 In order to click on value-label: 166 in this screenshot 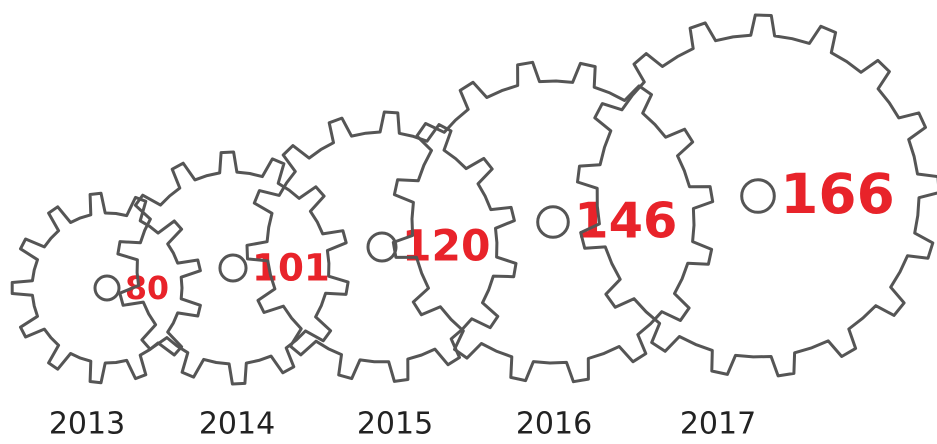, I will do `click(837, 194)`.